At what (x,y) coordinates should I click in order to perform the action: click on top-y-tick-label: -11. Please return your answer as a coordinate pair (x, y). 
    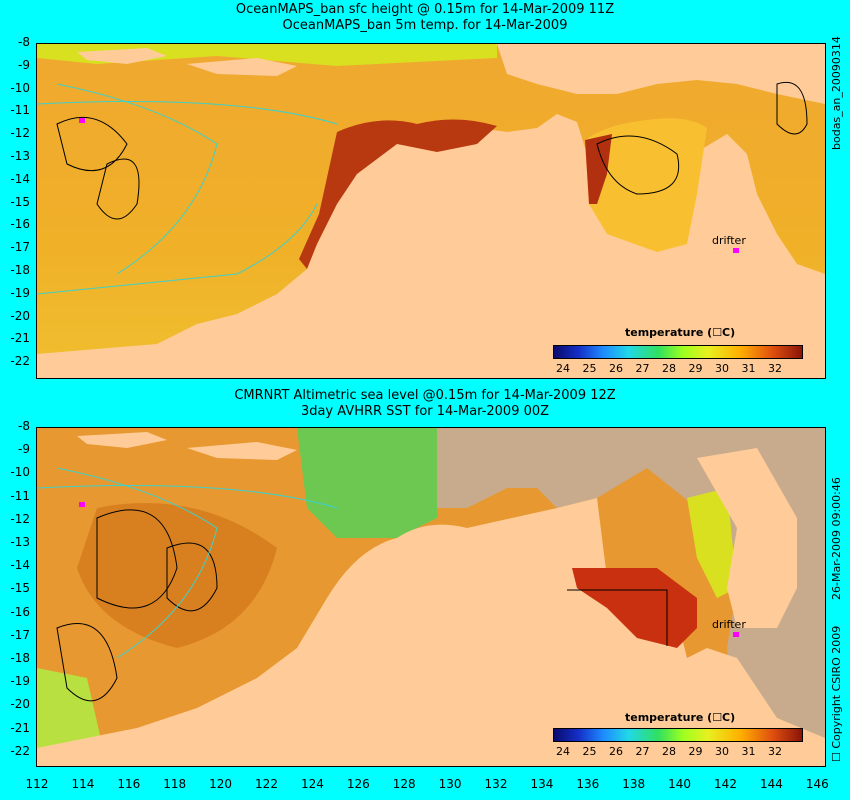
    Looking at the image, I should click on (20, 110).